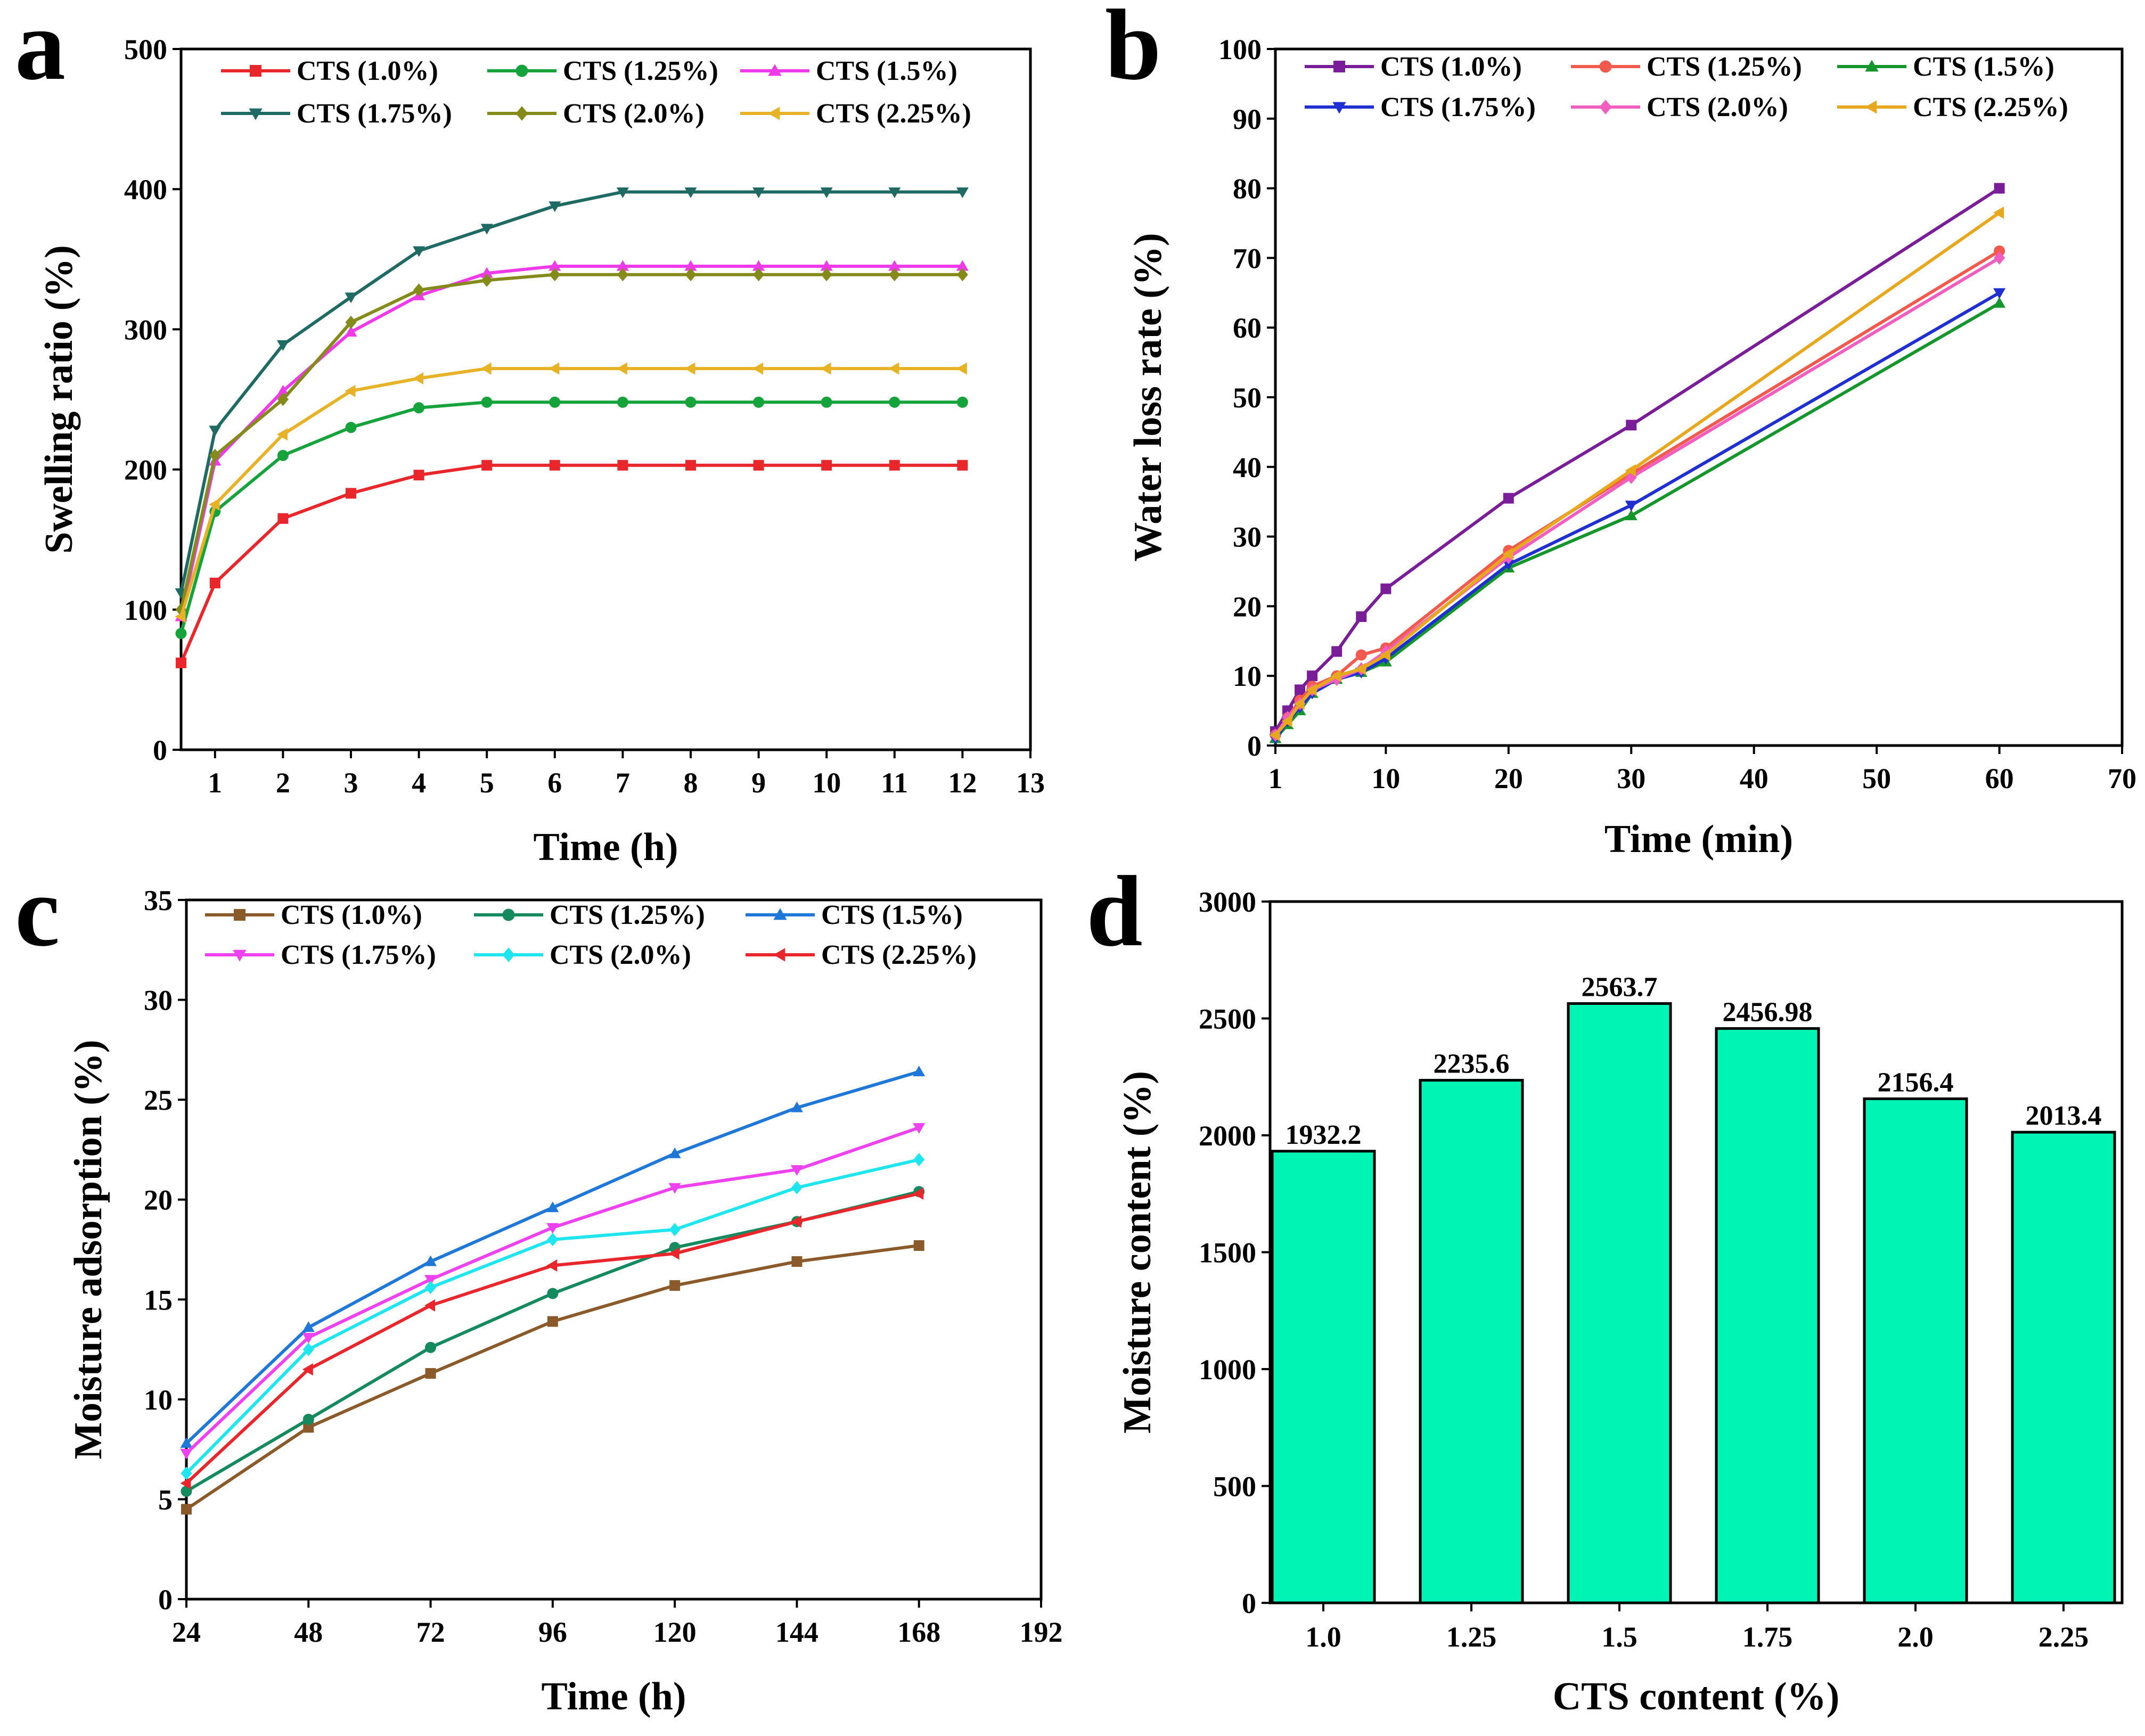  What do you see at coordinates (158, 1400) in the screenshot?
I see `y-tick-label: 10` at bounding box center [158, 1400].